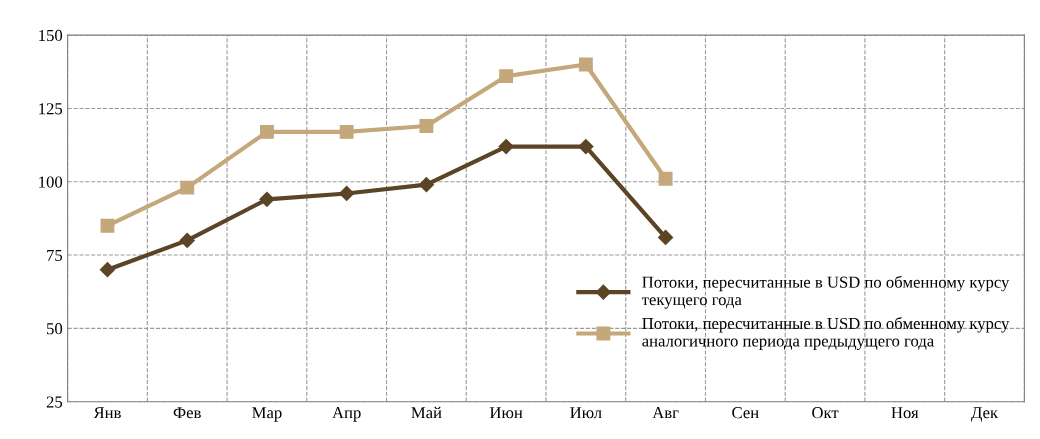  I want to click on legend-label: Потоки, пересчитанные в USD по обменному курсу текущего года, so click(825, 292).